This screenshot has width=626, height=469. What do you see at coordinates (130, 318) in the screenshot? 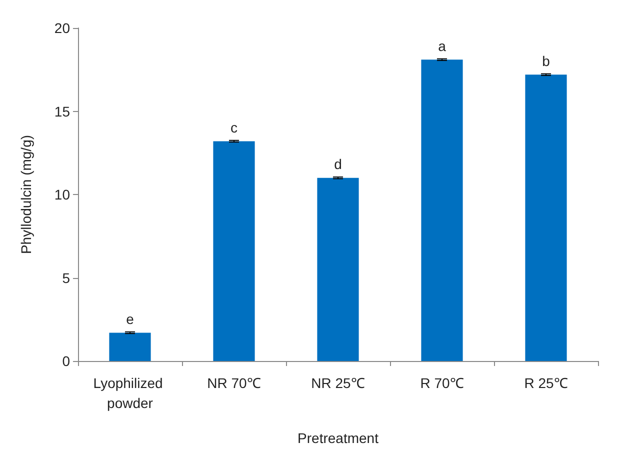
I see `annotation: e` at bounding box center [130, 318].